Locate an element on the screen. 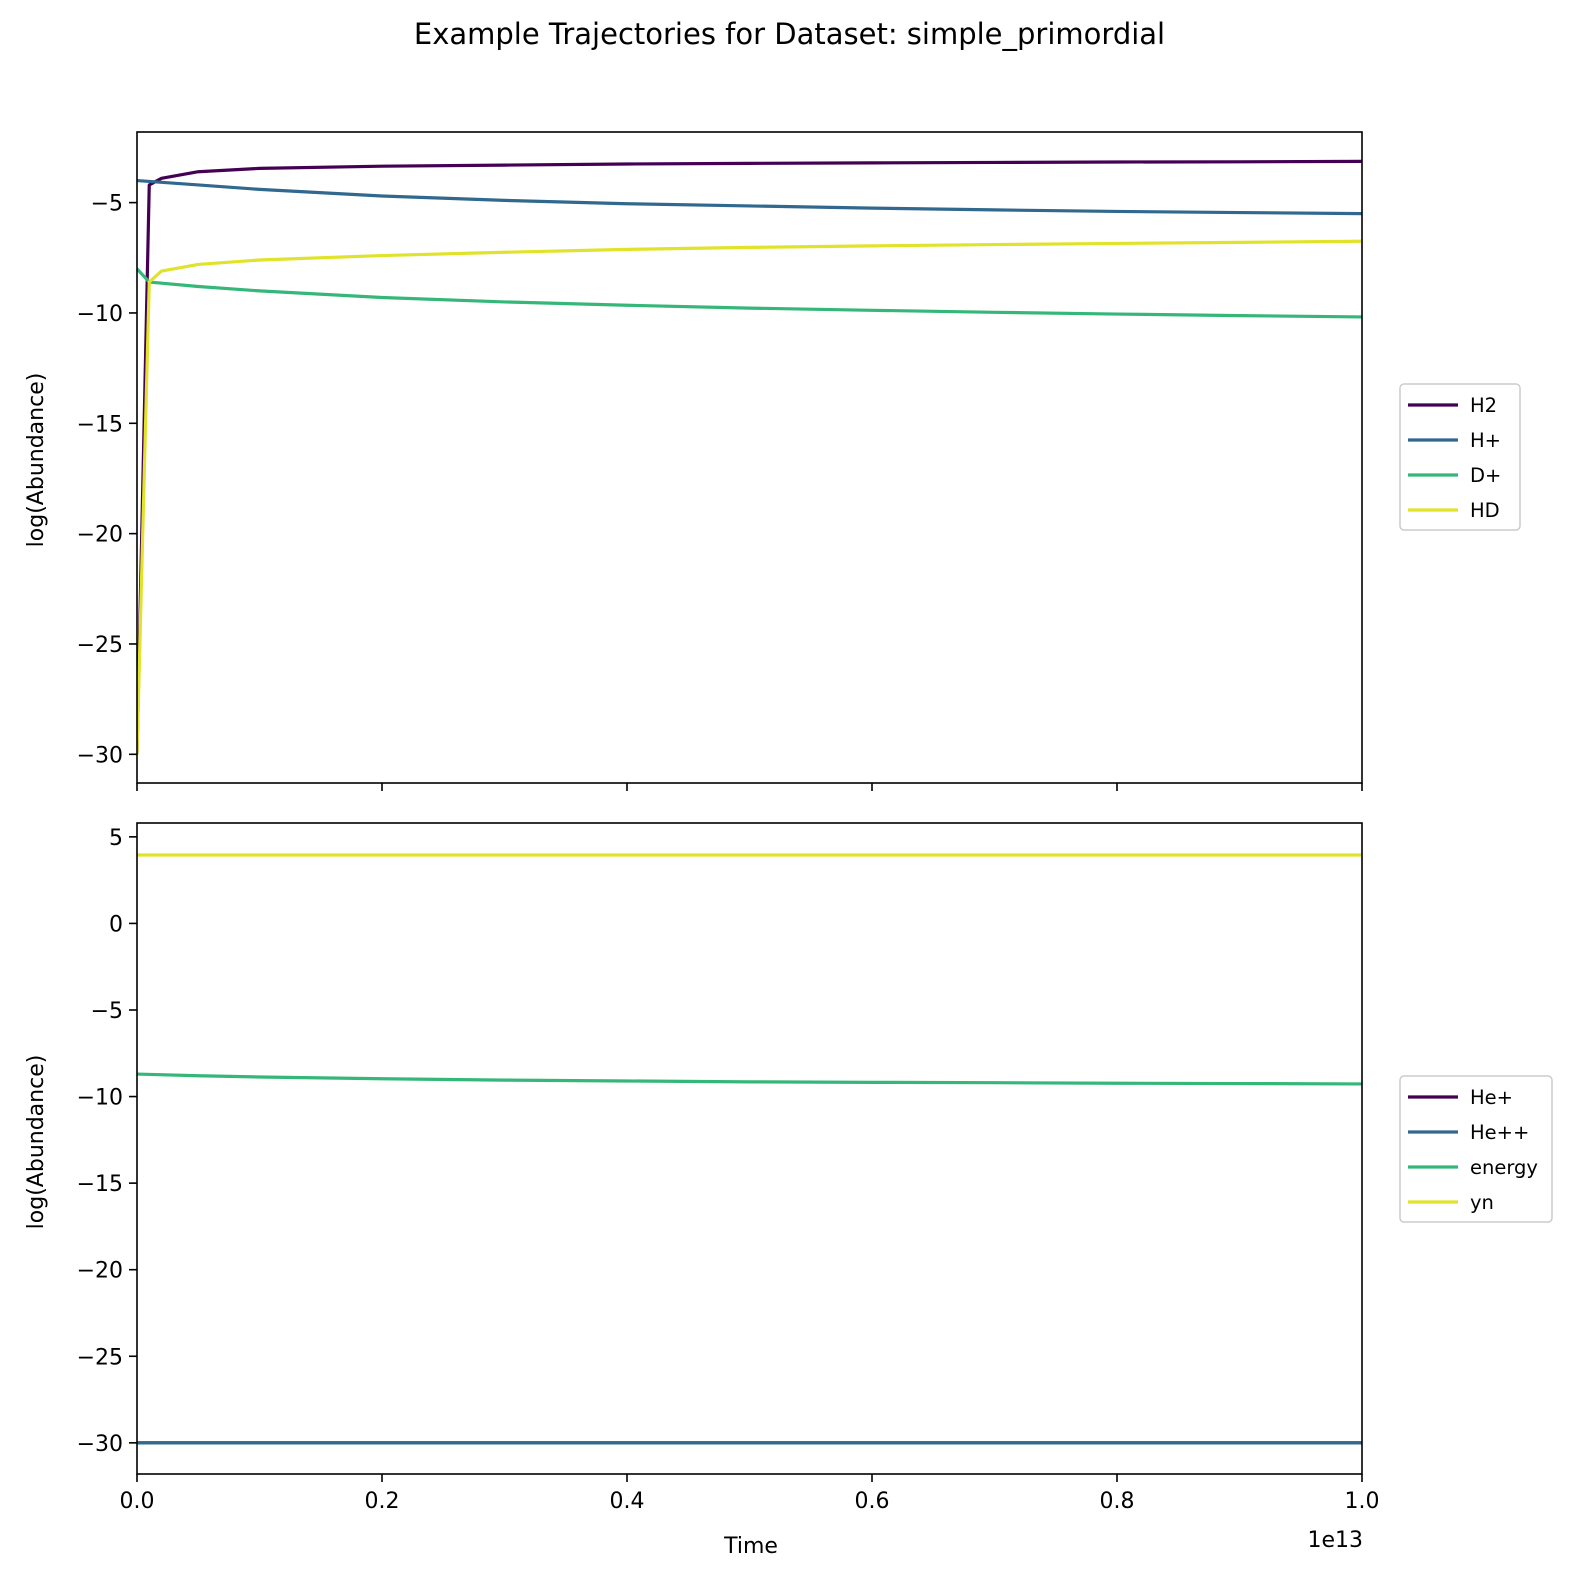 Image resolution: width=1579 pixels, height=1577 pixels. x-tick-label: 0.2 is located at coordinates (382, 1501).